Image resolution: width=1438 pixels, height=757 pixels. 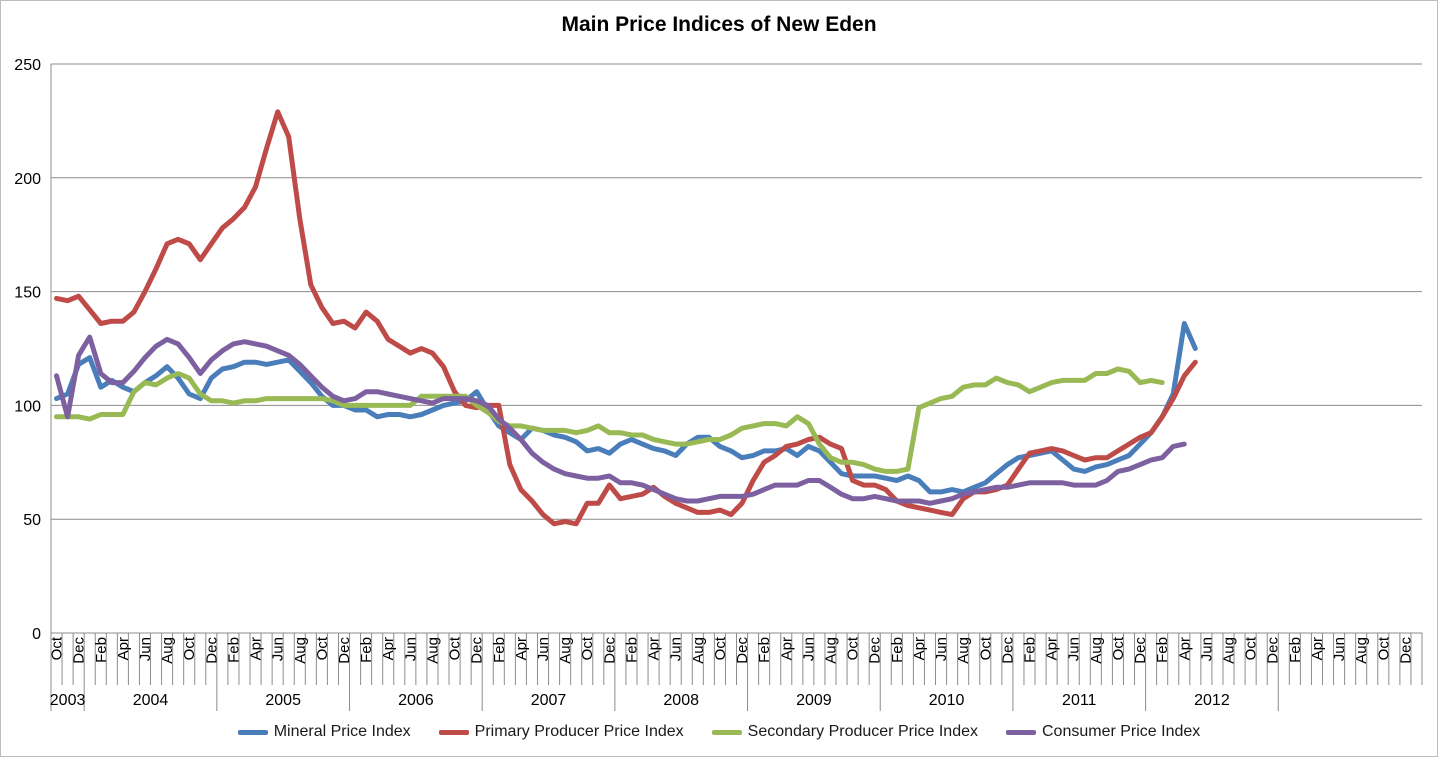 I want to click on x-year-label: 2008, so click(x=681, y=700).